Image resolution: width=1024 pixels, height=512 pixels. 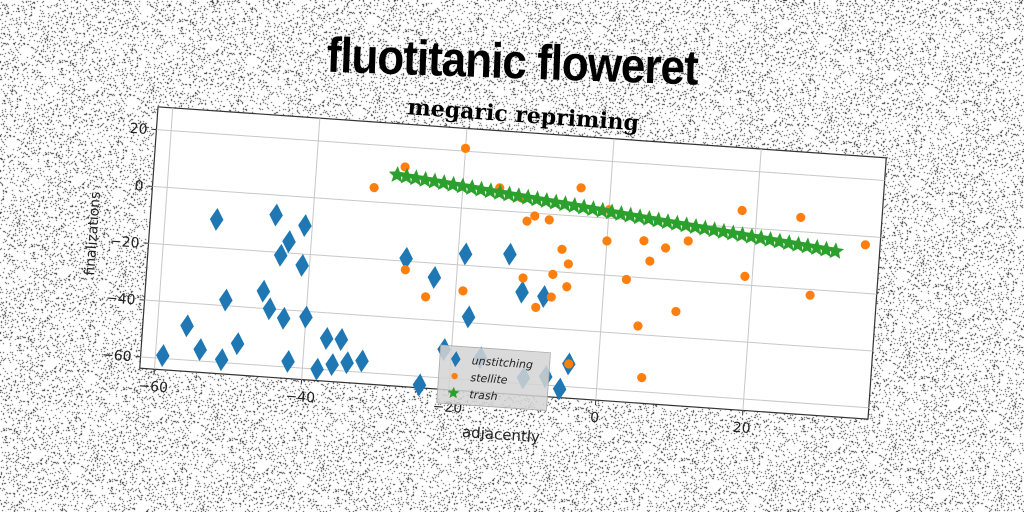 I want to click on legend-box, so click(x=493, y=377).